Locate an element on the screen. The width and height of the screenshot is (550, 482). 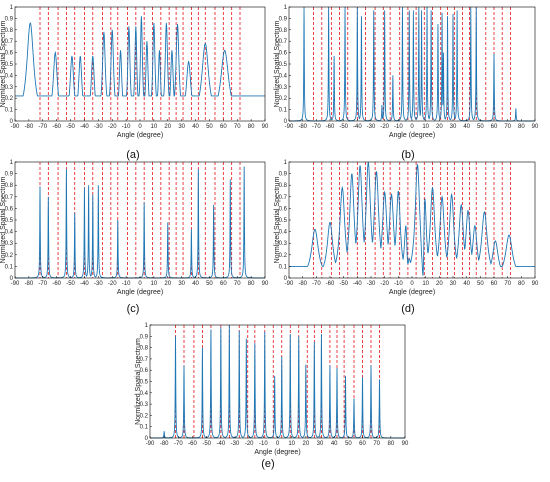
plot-frame is located at coordinates (277, 381).